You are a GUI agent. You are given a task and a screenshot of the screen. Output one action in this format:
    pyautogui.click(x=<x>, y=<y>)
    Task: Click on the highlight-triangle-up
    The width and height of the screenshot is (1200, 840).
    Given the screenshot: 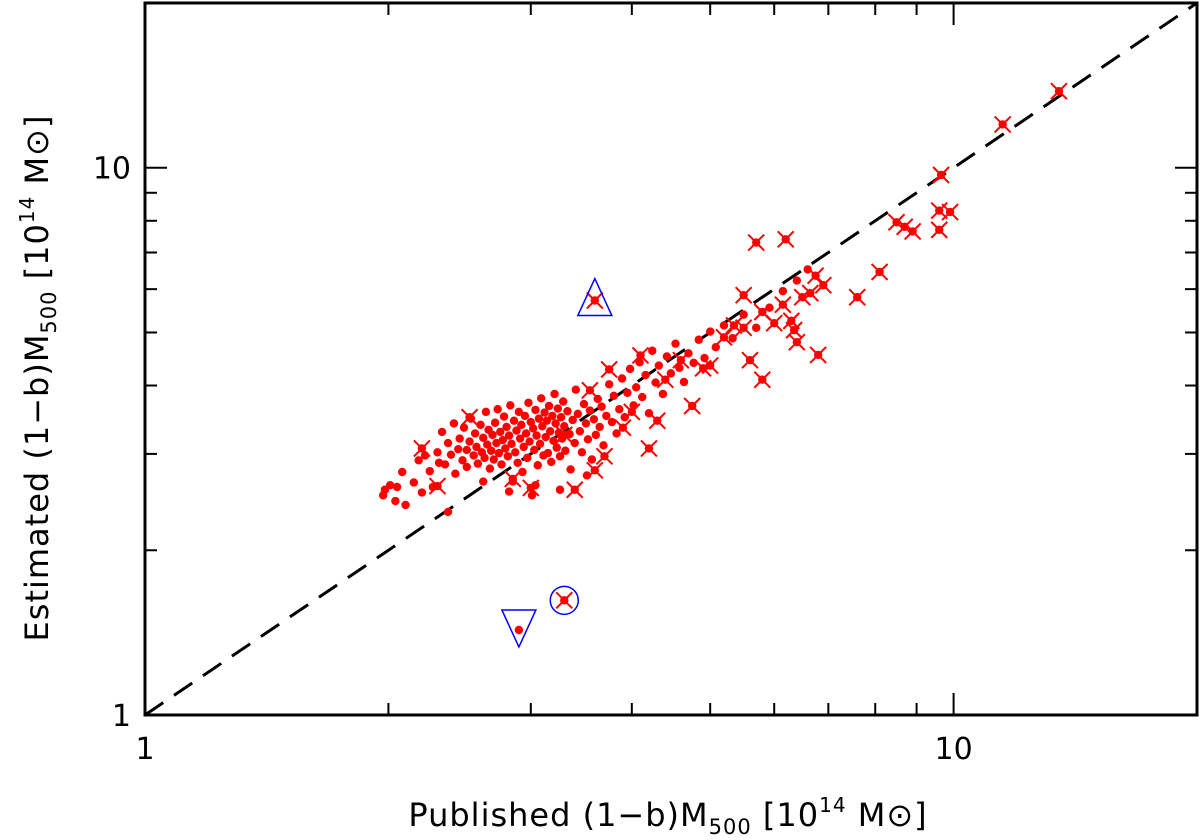 What is the action you would take?
    pyautogui.click(x=594, y=296)
    